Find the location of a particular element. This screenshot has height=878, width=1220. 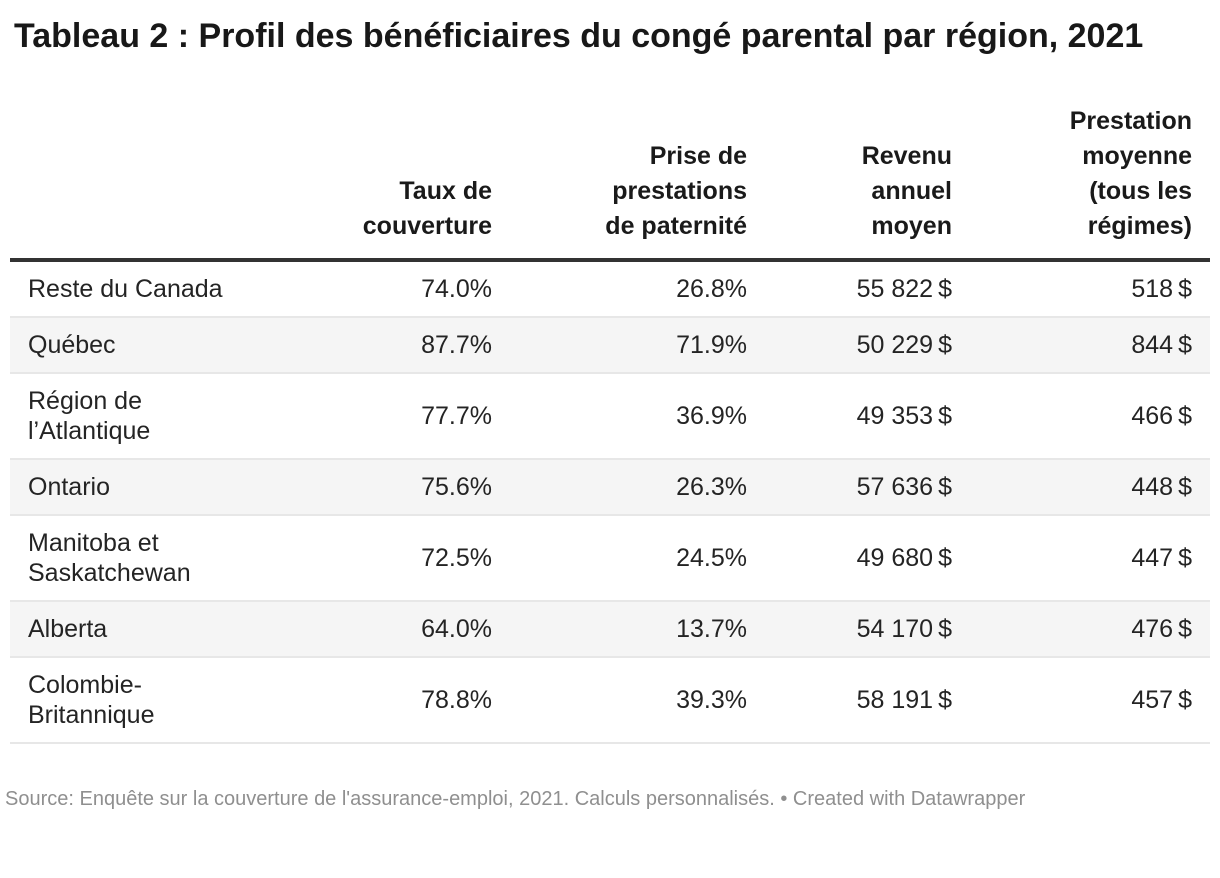

region-cell: Colombie- Britannique is located at coordinates (91, 700).